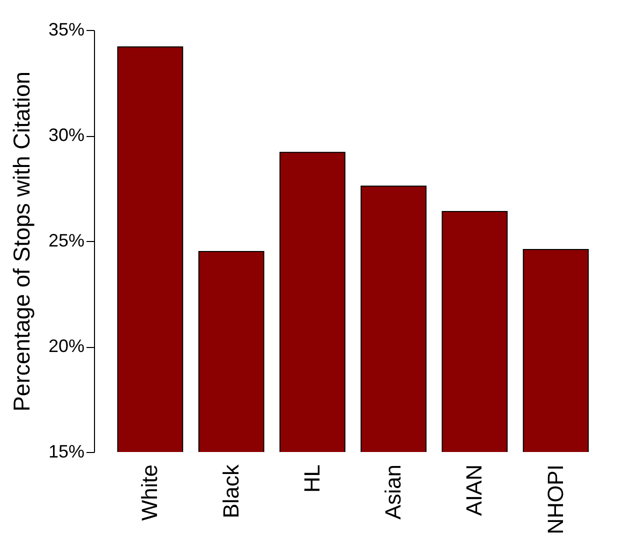 The image size is (622, 557). I want to click on x-tick-label: White, so click(149, 492).